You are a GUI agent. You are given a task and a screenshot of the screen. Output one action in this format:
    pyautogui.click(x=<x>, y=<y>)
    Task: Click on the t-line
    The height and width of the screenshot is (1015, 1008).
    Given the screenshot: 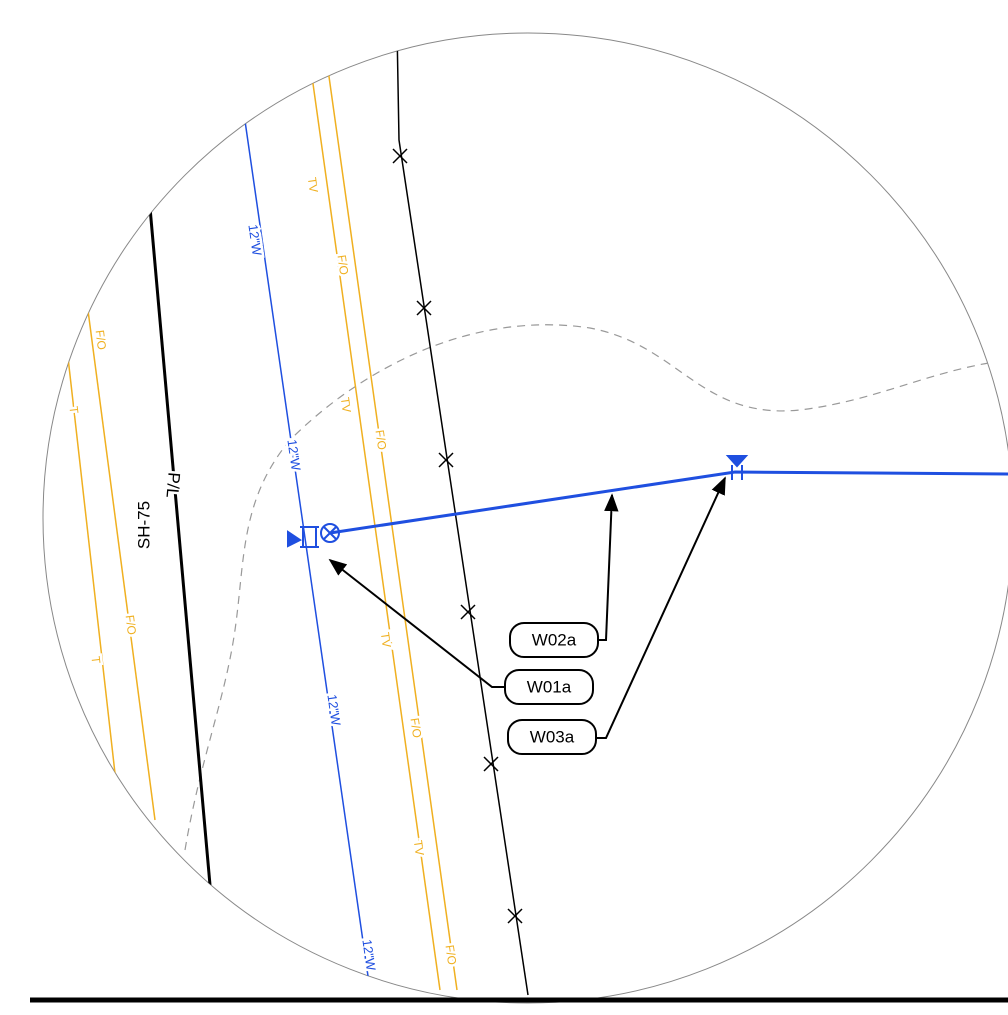 What is the action you would take?
    pyautogui.click(x=91, y=561)
    